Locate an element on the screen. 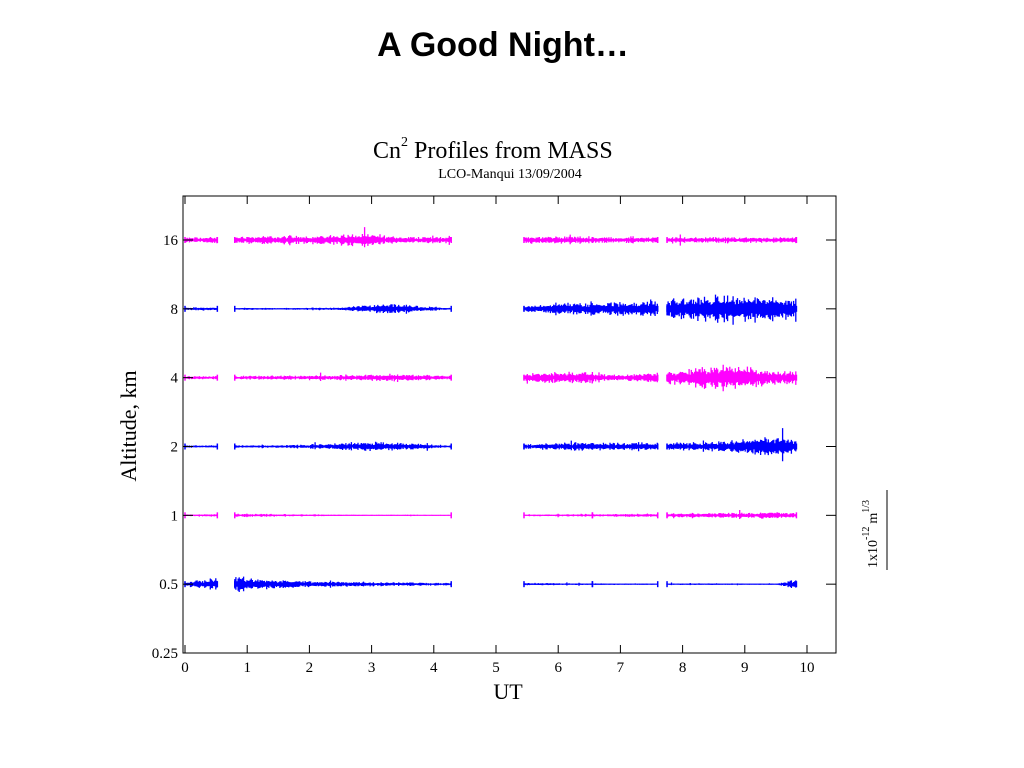  x-tick-label: 4 is located at coordinates (434, 668).